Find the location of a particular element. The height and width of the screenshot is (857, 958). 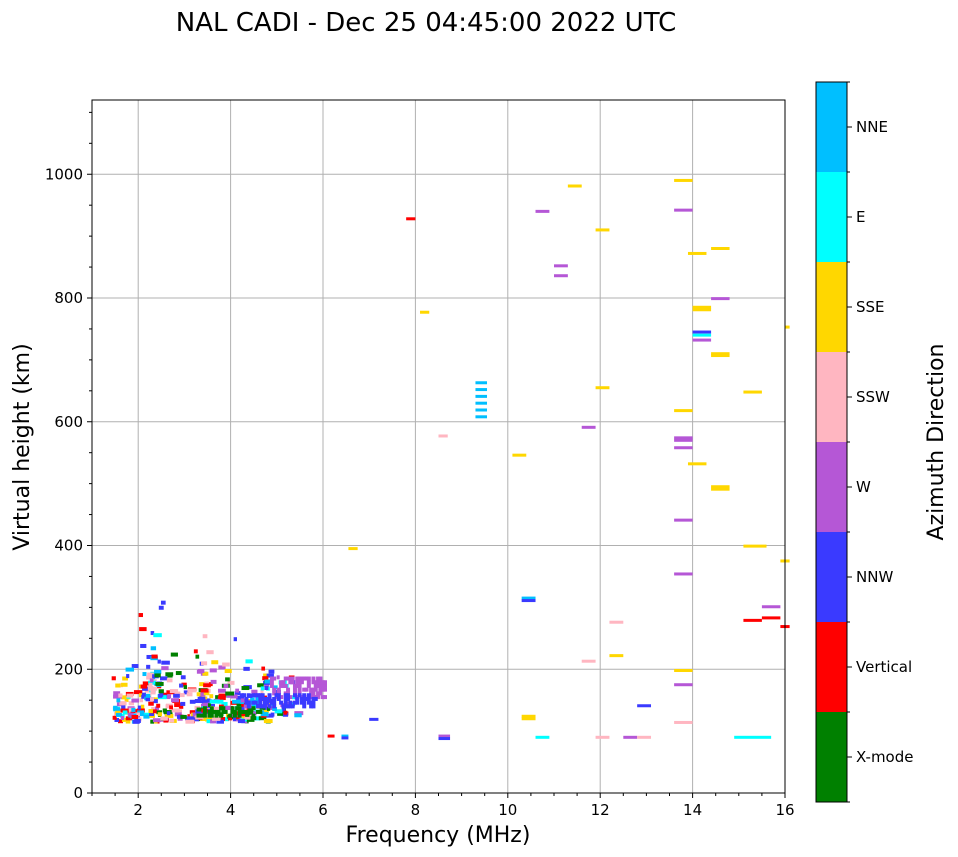

colorbar-tick-label: NNE is located at coordinates (872, 127).